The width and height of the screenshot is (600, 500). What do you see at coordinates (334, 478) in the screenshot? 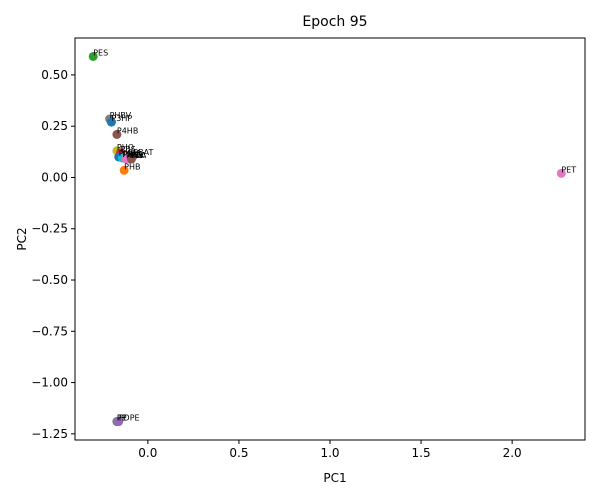
I see `x-axis-title: PC1` at bounding box center [334, 478].